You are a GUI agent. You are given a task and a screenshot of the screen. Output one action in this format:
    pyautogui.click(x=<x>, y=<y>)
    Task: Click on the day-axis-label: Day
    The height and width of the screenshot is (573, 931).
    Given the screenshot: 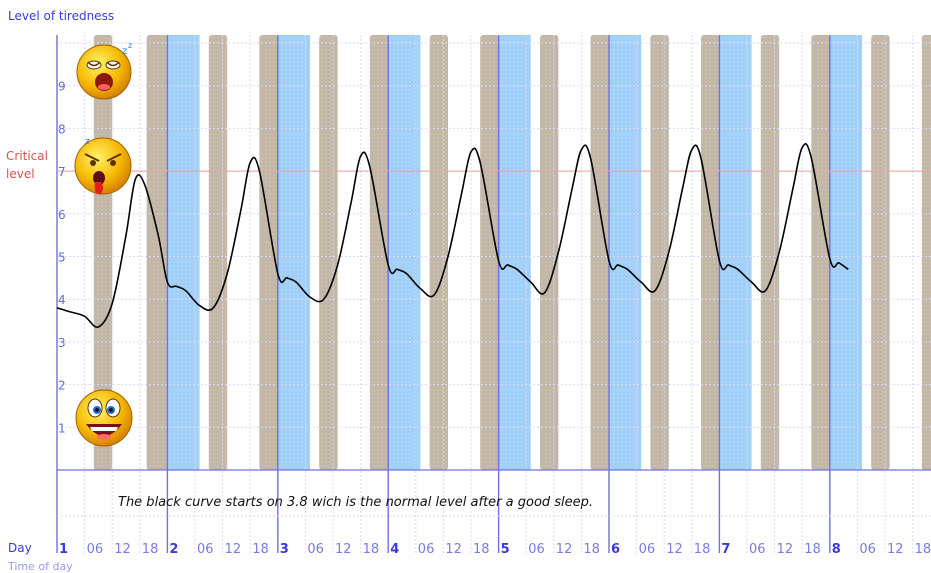 What is the action you would take?
    pyautogui.click(x=20, y=548)
    